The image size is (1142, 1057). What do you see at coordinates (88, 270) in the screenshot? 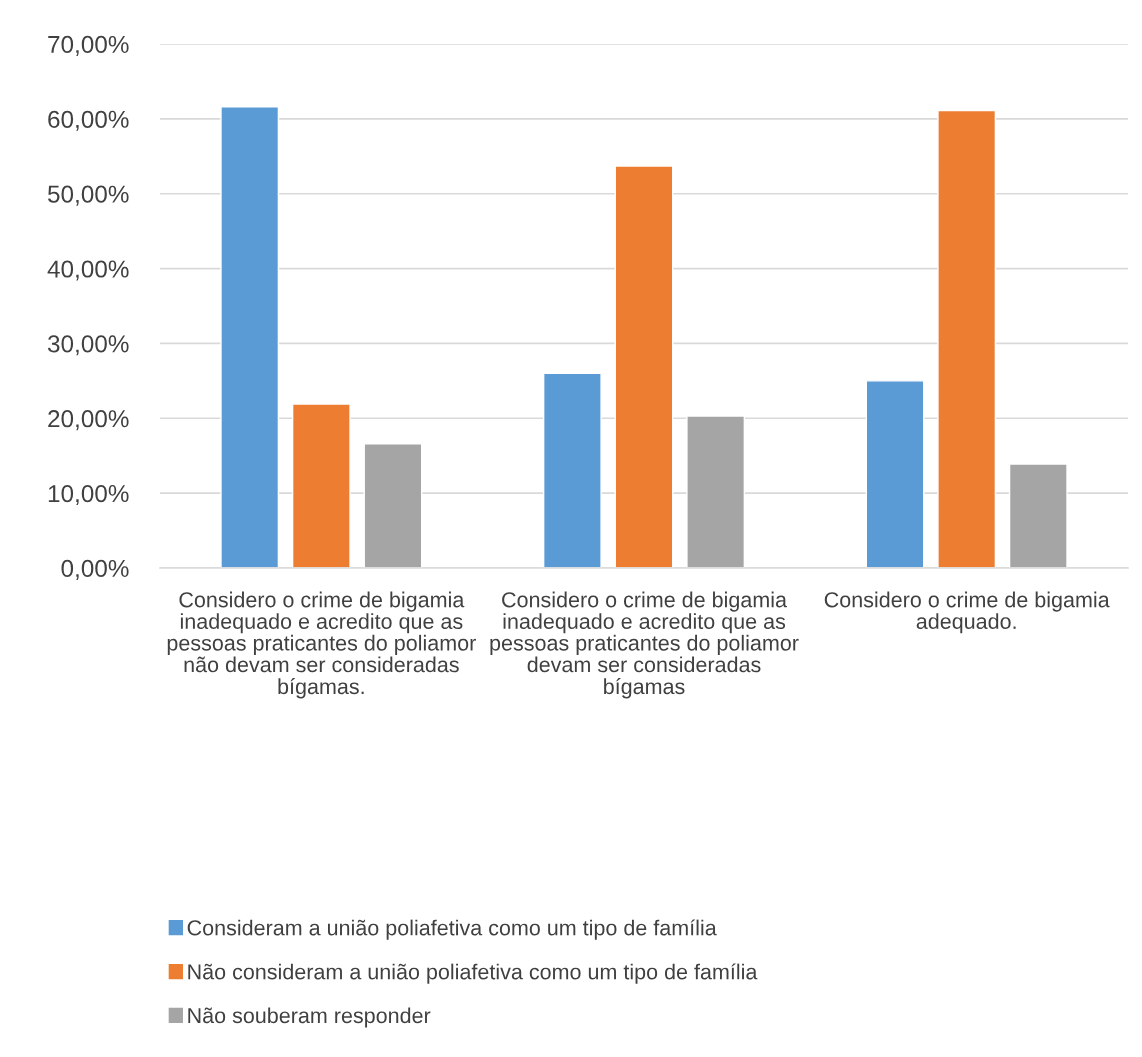
I see `y-tick-label: 40,00%` at bounding box center [88, 270].